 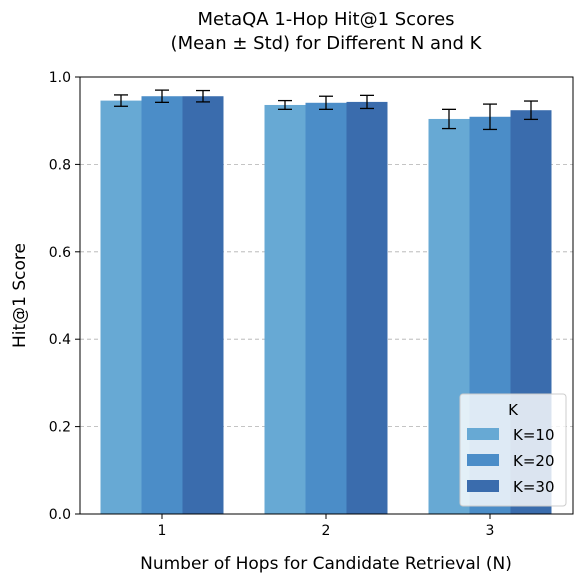 What do you see at coordinates (60, 78) in the screenshot?
I see `y-tick-label: 1.0` at bounding box center [60, 78].